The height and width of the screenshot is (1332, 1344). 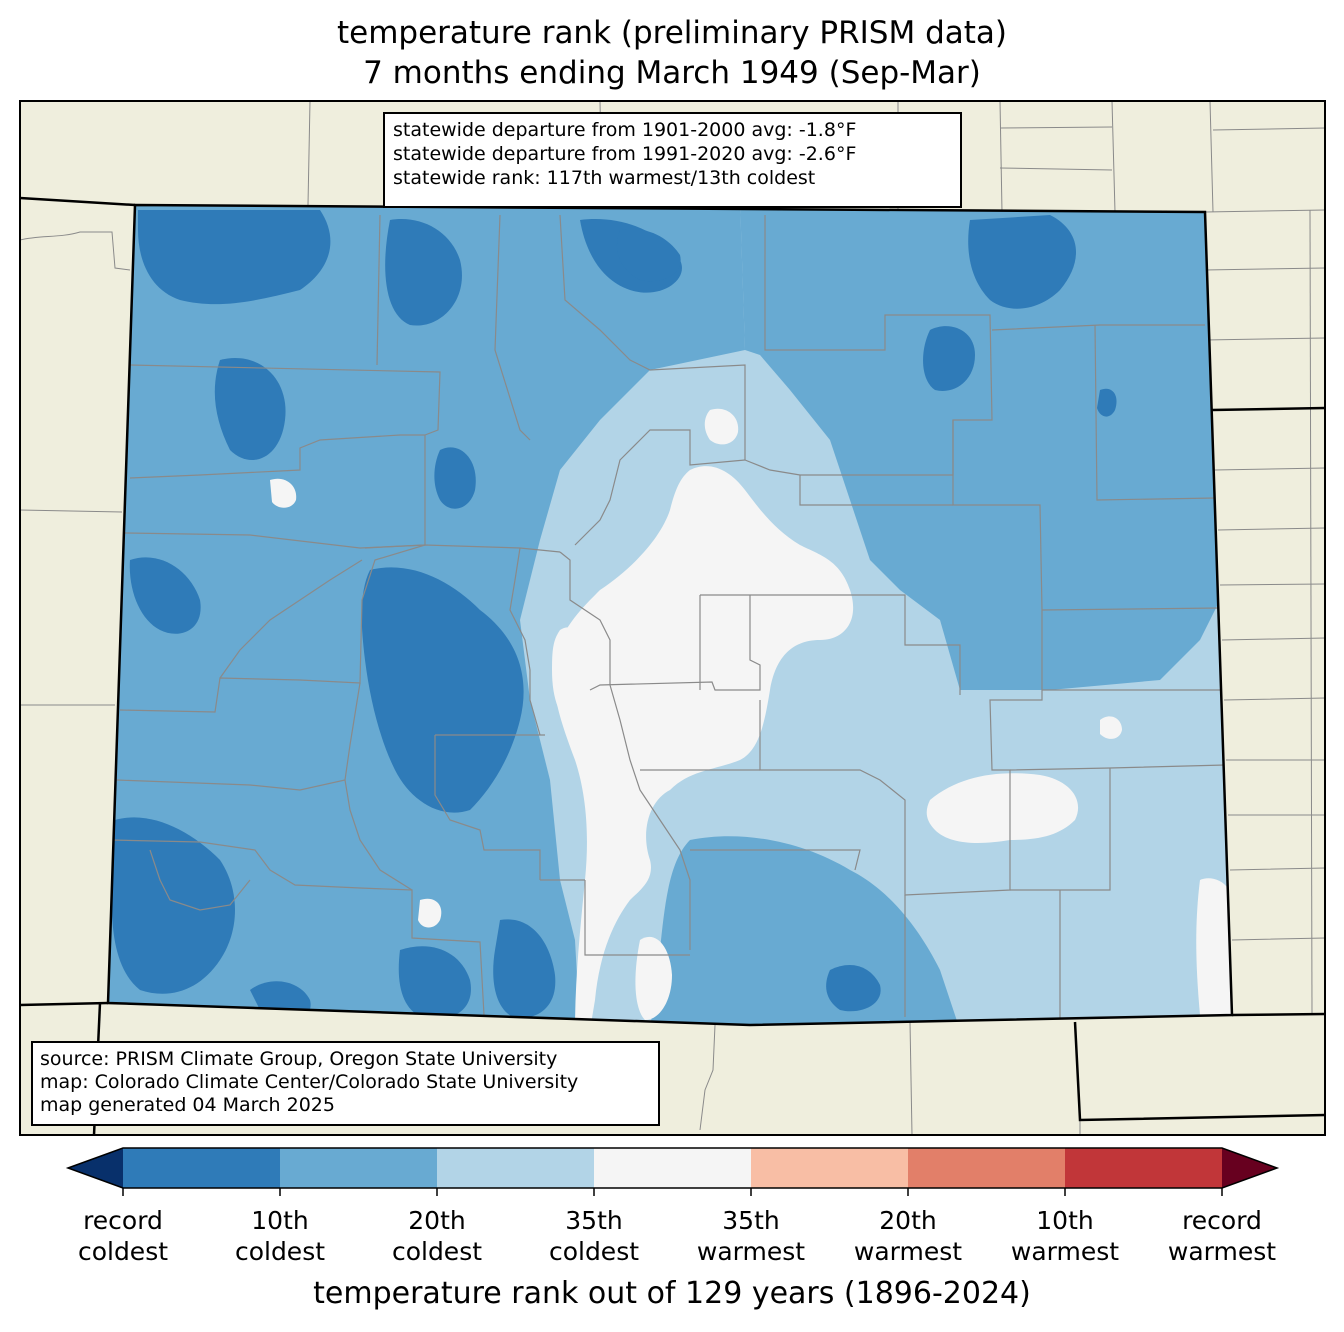 I want to click on colorbar-tick-label: record coldest, so click(x=123, y=1236).